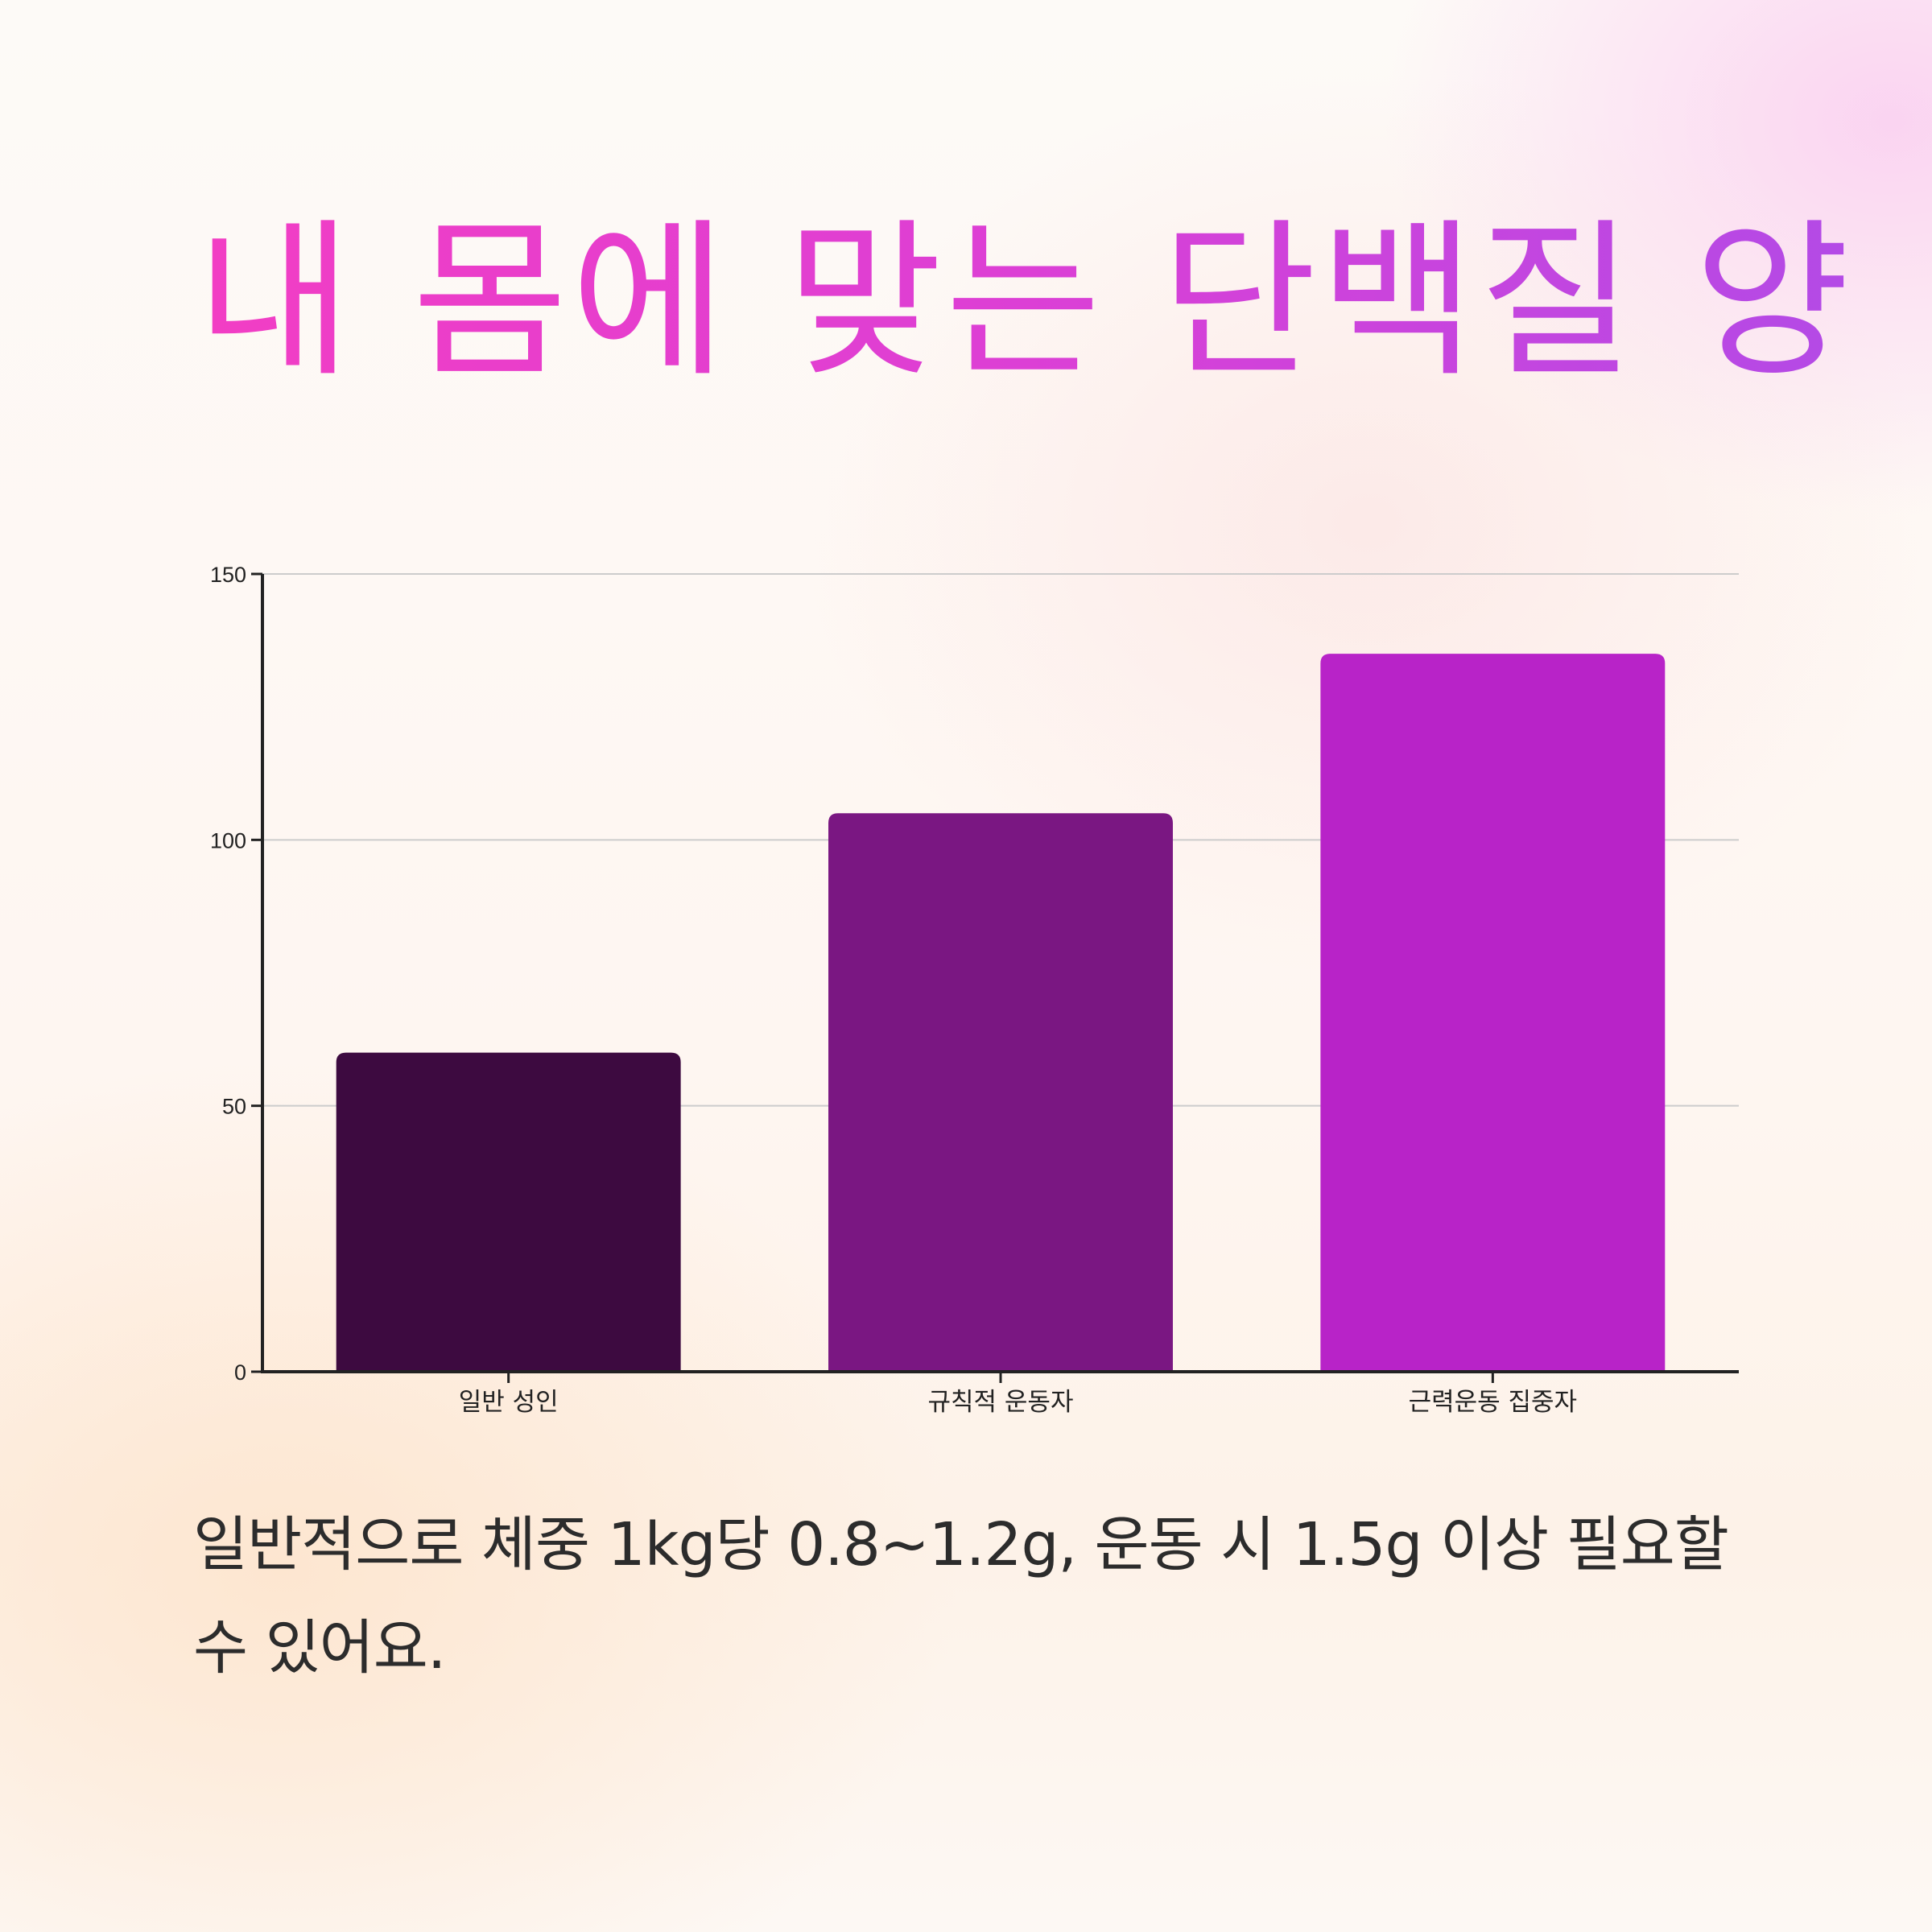  What do you see at coordinates (234, 1107) in the screenshot?
I see `y-tick-label-50: 50` at bounding box center [234, 1107].